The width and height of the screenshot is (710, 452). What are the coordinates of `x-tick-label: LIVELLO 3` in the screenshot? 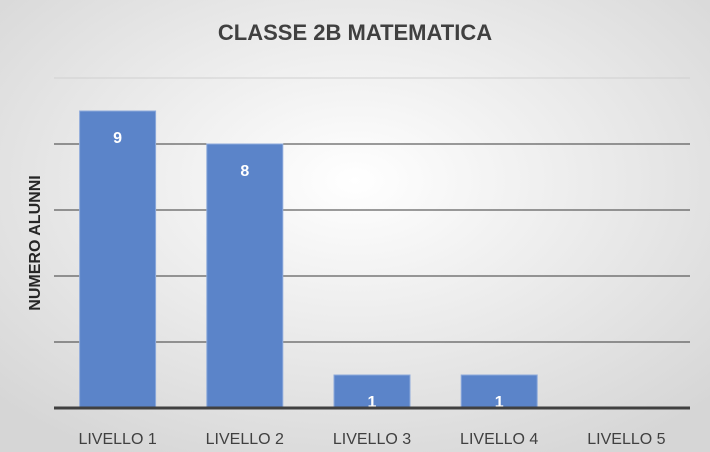 It's located at (372, 439).